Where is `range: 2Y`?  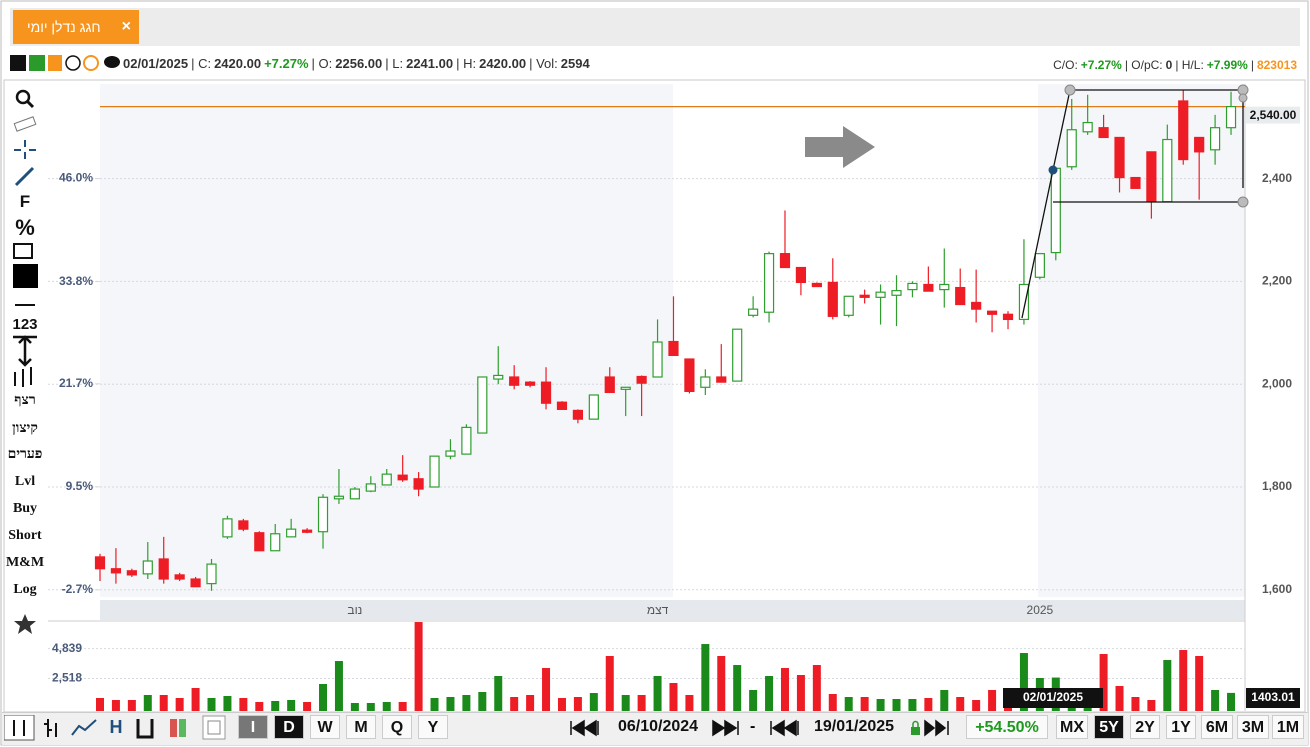
range: 2Y is located at coordinates (1145, 727).